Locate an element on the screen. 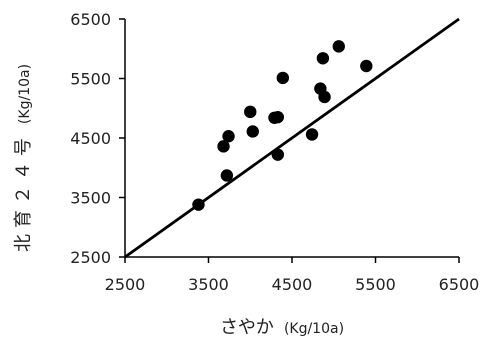 This screenshot has height=343, width=485. x-tick-label: 4500 is located at coordinates (292, 284).